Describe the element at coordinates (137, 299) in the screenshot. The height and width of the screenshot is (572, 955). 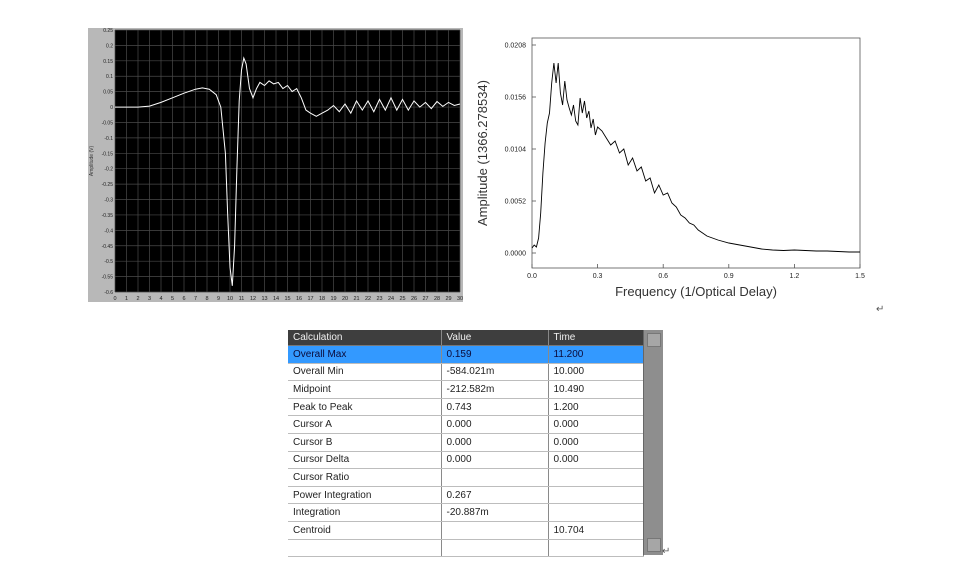
I see `x-tick-label: 2` at that location.